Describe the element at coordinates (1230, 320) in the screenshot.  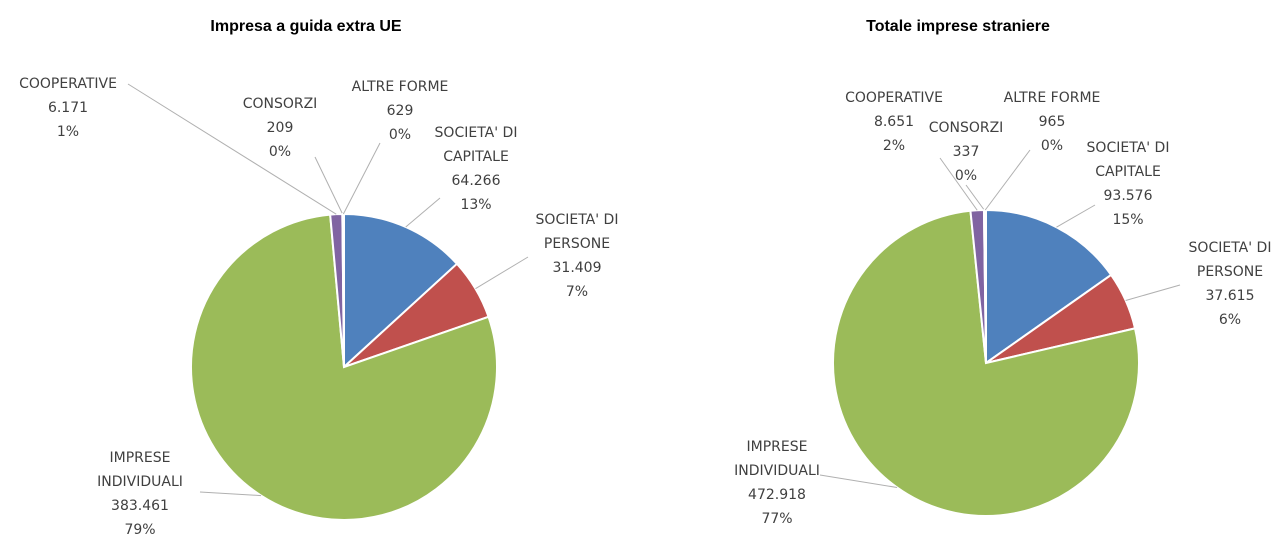
I see `data-label-percent: 6%` at that location.